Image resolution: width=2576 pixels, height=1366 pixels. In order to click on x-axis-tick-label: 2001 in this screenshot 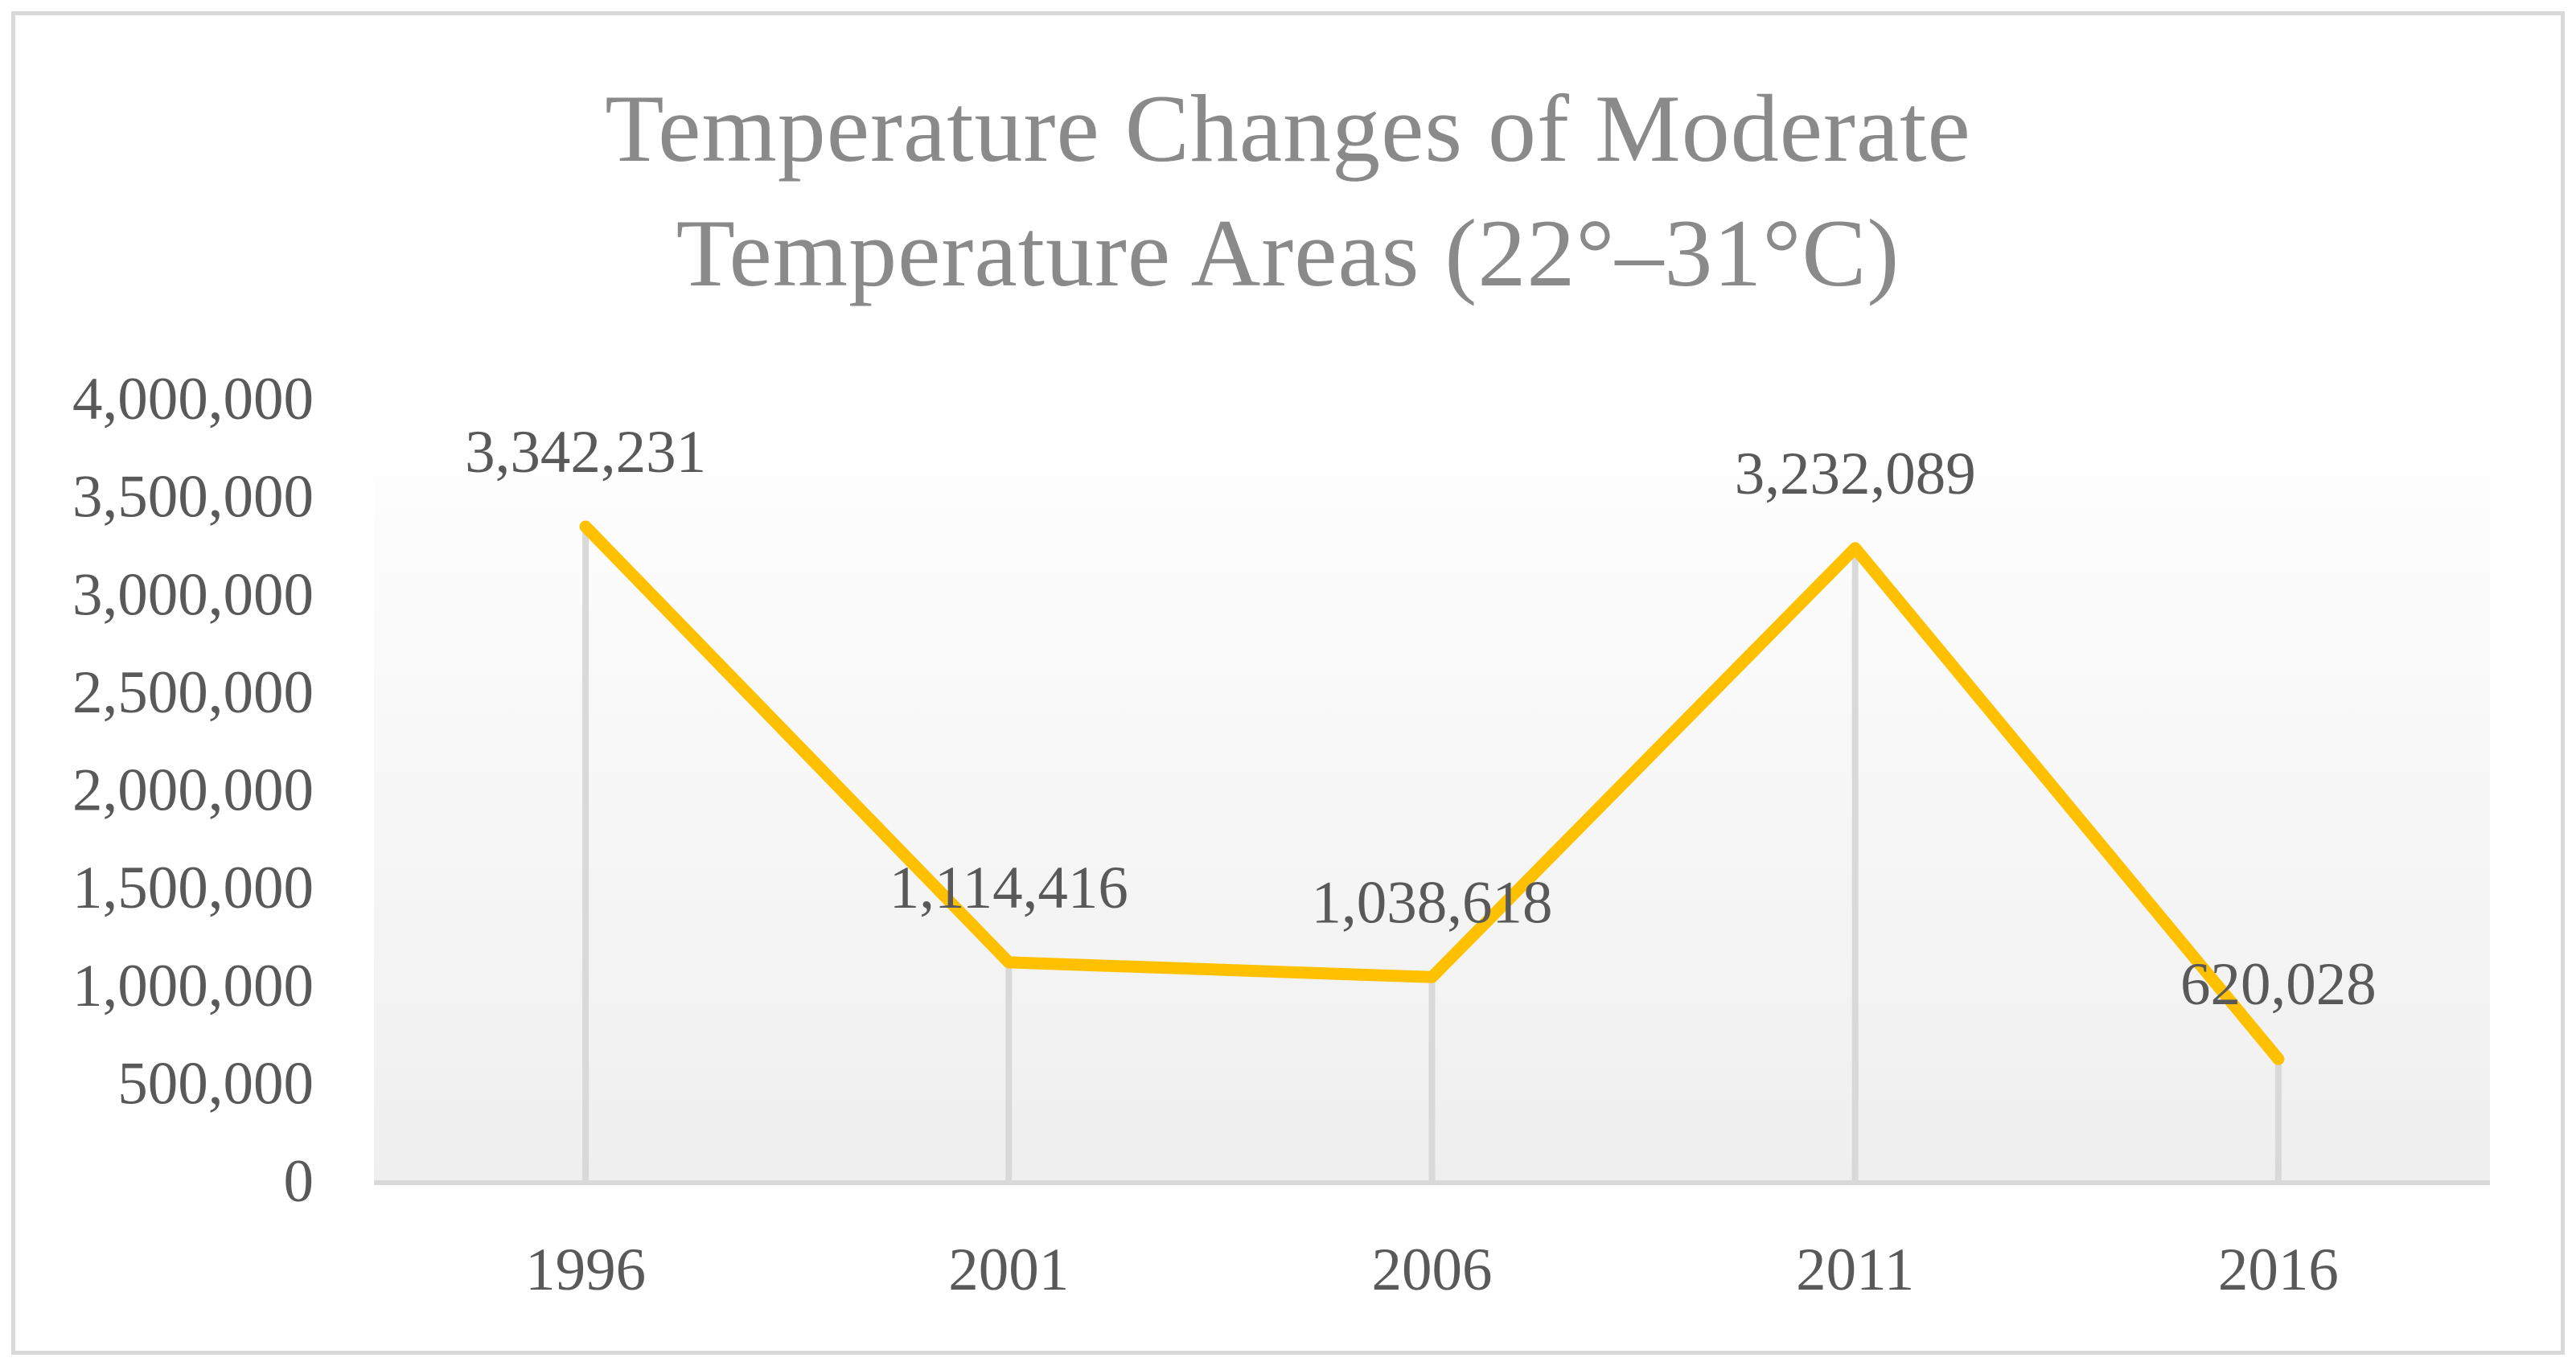, I will do `click(1008, 1270)`.